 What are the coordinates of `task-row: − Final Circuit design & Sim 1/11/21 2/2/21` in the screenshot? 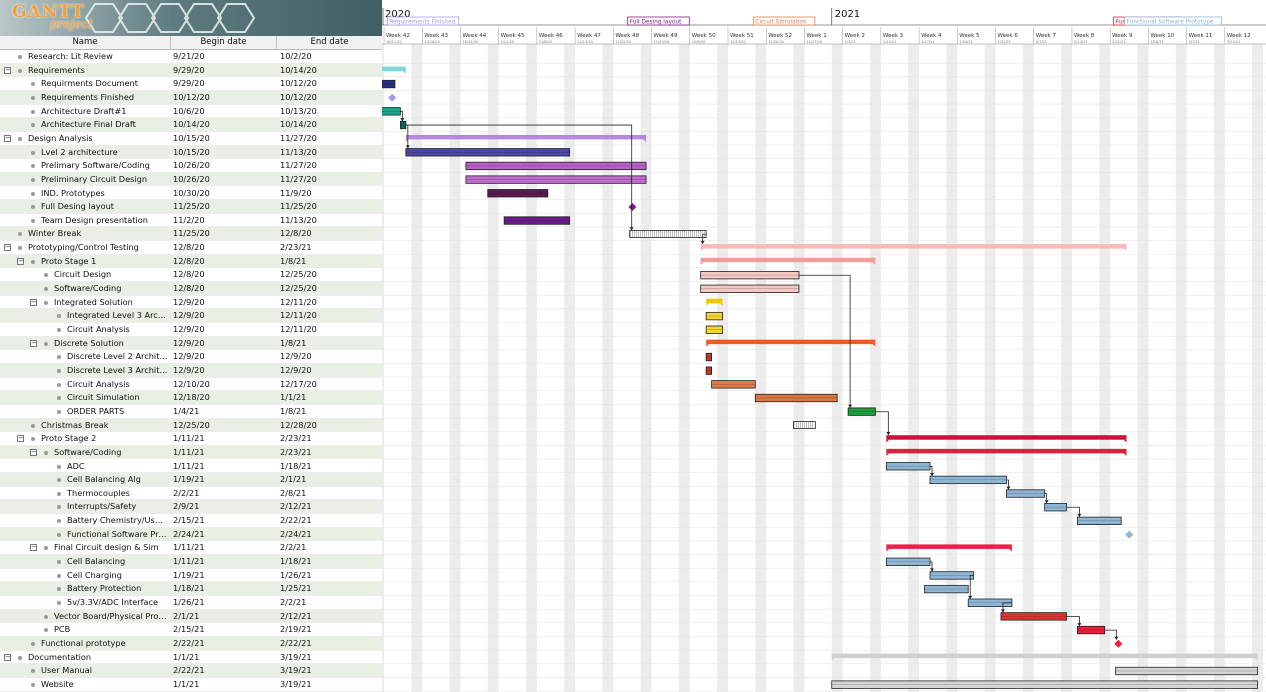 It's located at (191, 548).